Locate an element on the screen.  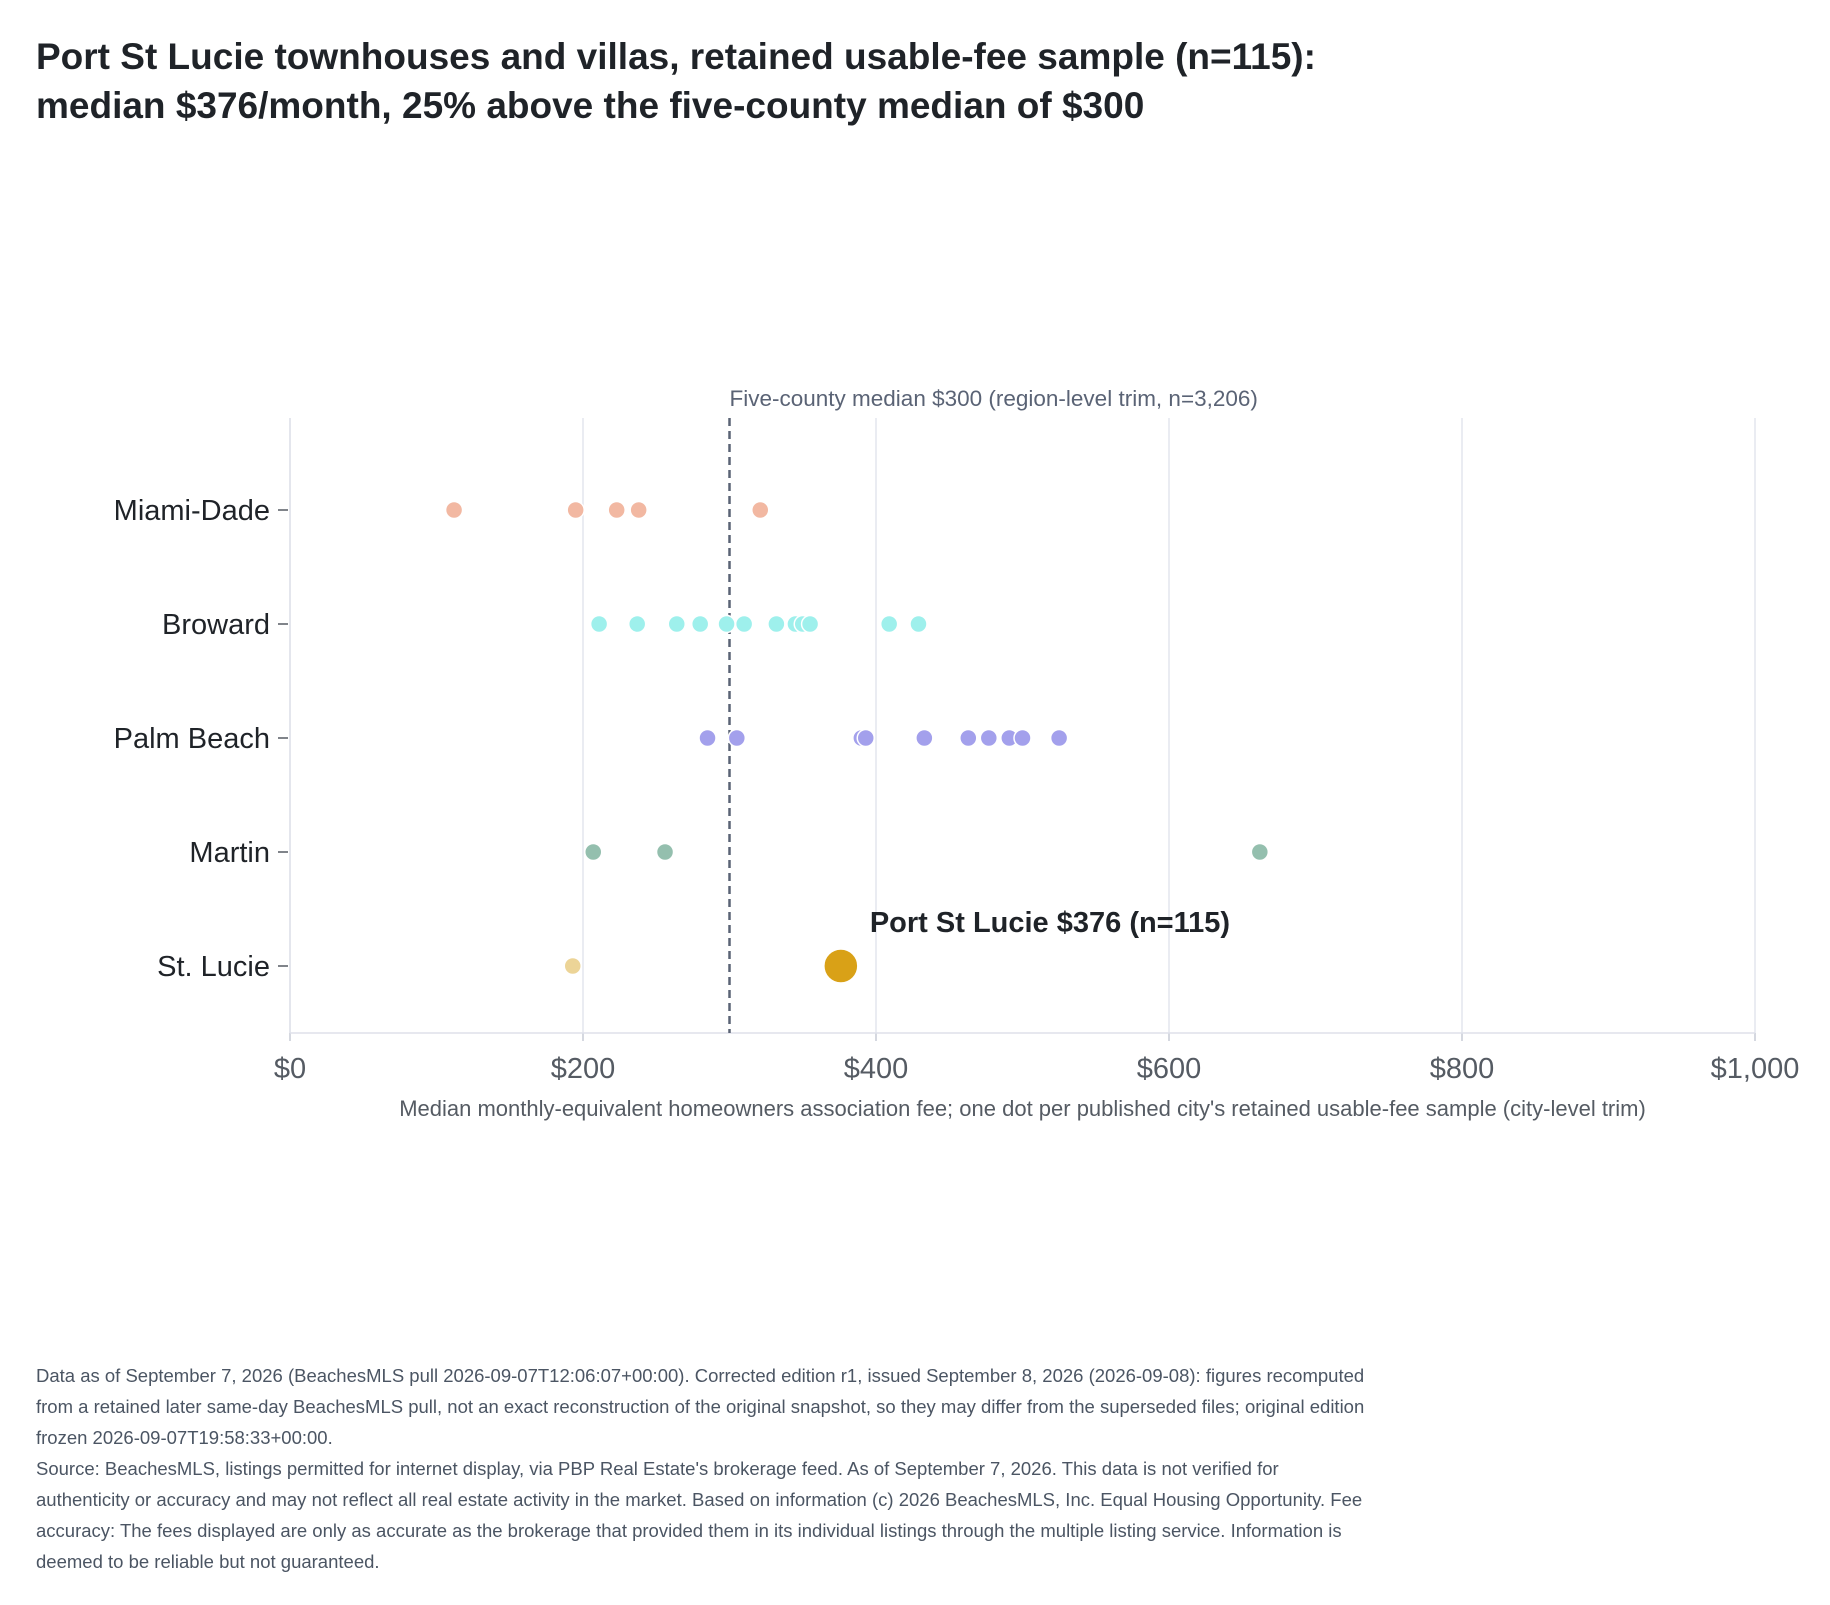
x-tick-label: $0 is located at coordinates (290, 1069).